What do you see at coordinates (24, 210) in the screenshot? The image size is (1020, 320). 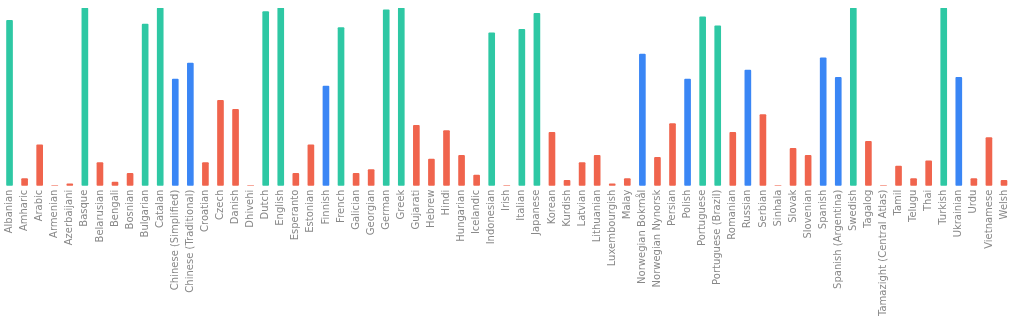 I see `x-tick-label: Amharic` at bounding box center [24, 210].